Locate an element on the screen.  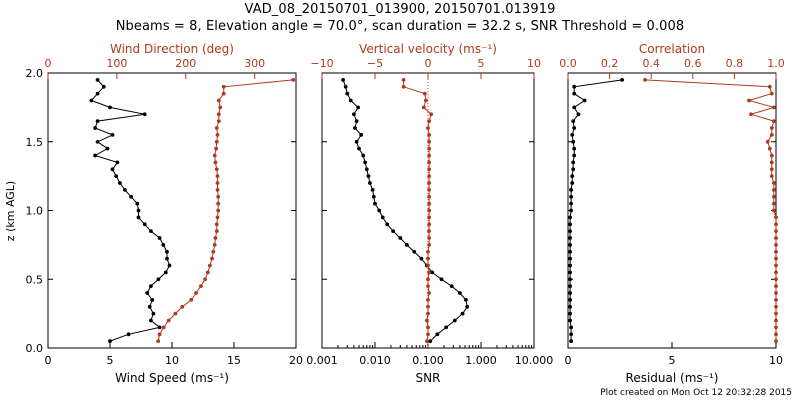
x2-axis-label: Correlation is located at coordinates (672, 49).